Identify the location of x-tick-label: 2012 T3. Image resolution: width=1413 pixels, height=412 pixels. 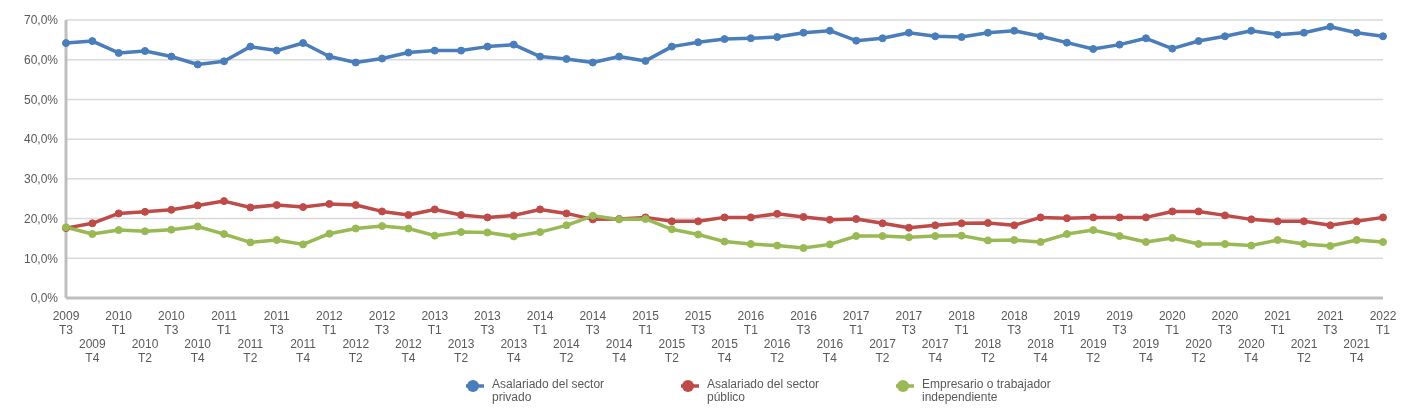
(382, 323).